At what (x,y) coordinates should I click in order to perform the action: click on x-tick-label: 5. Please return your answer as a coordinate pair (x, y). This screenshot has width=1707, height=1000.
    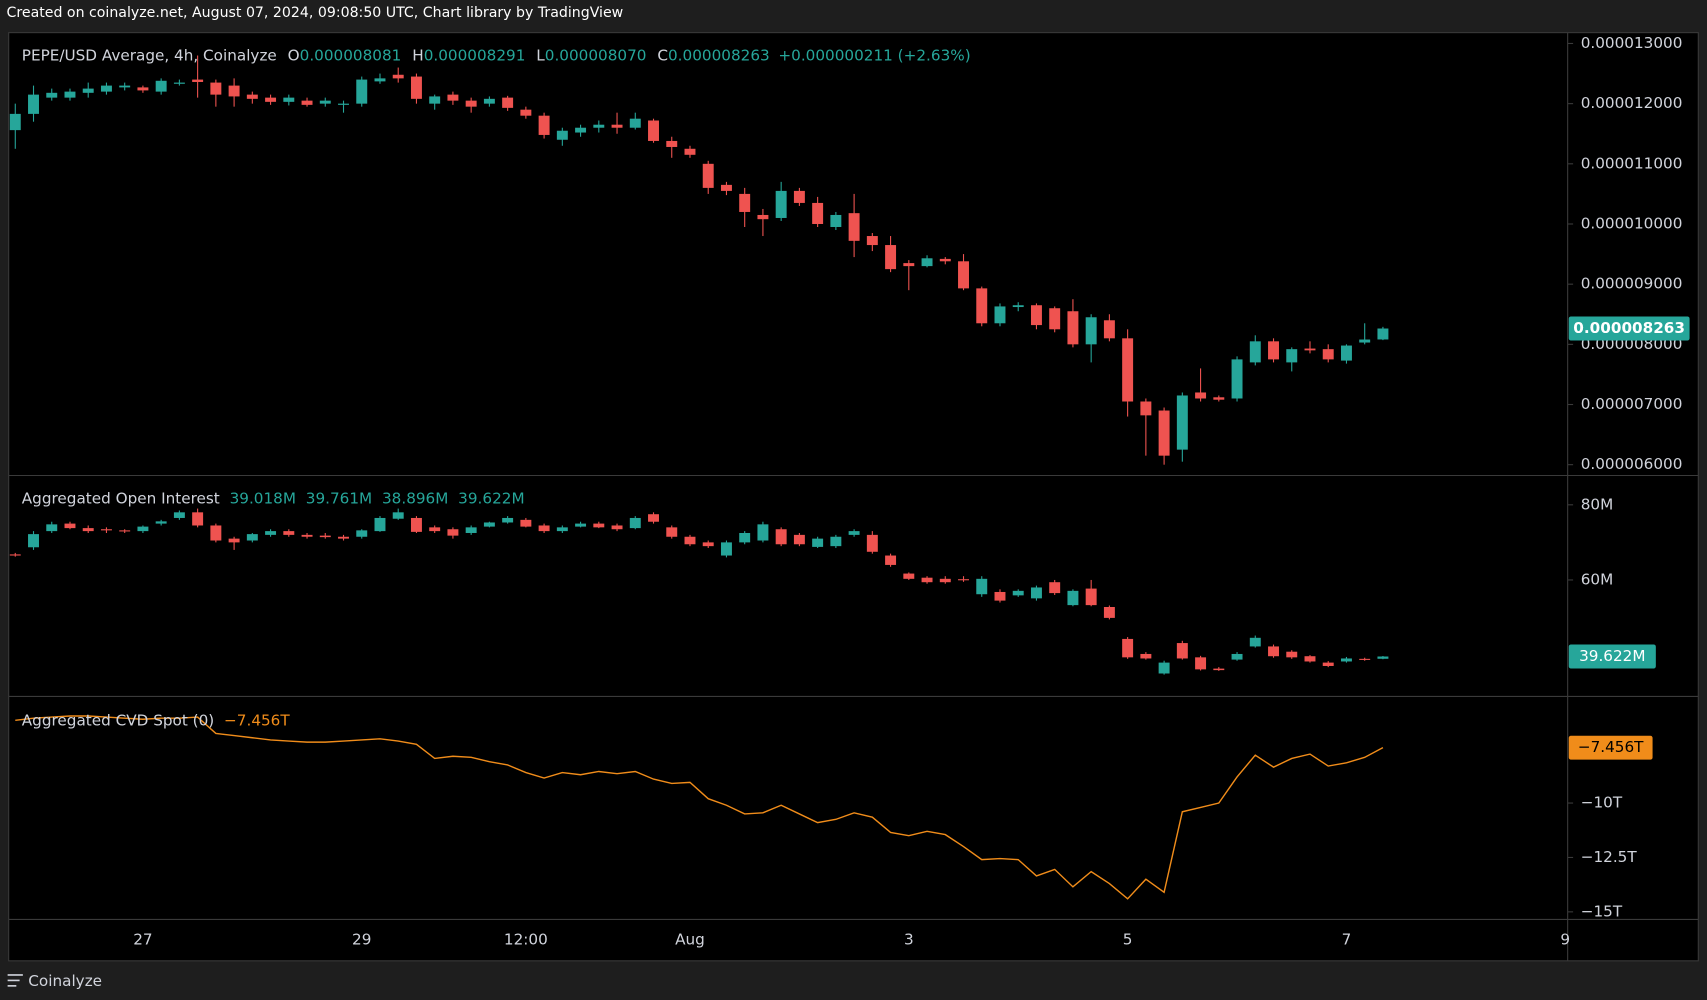
    Looking at the image, I should click on (1128, 940).